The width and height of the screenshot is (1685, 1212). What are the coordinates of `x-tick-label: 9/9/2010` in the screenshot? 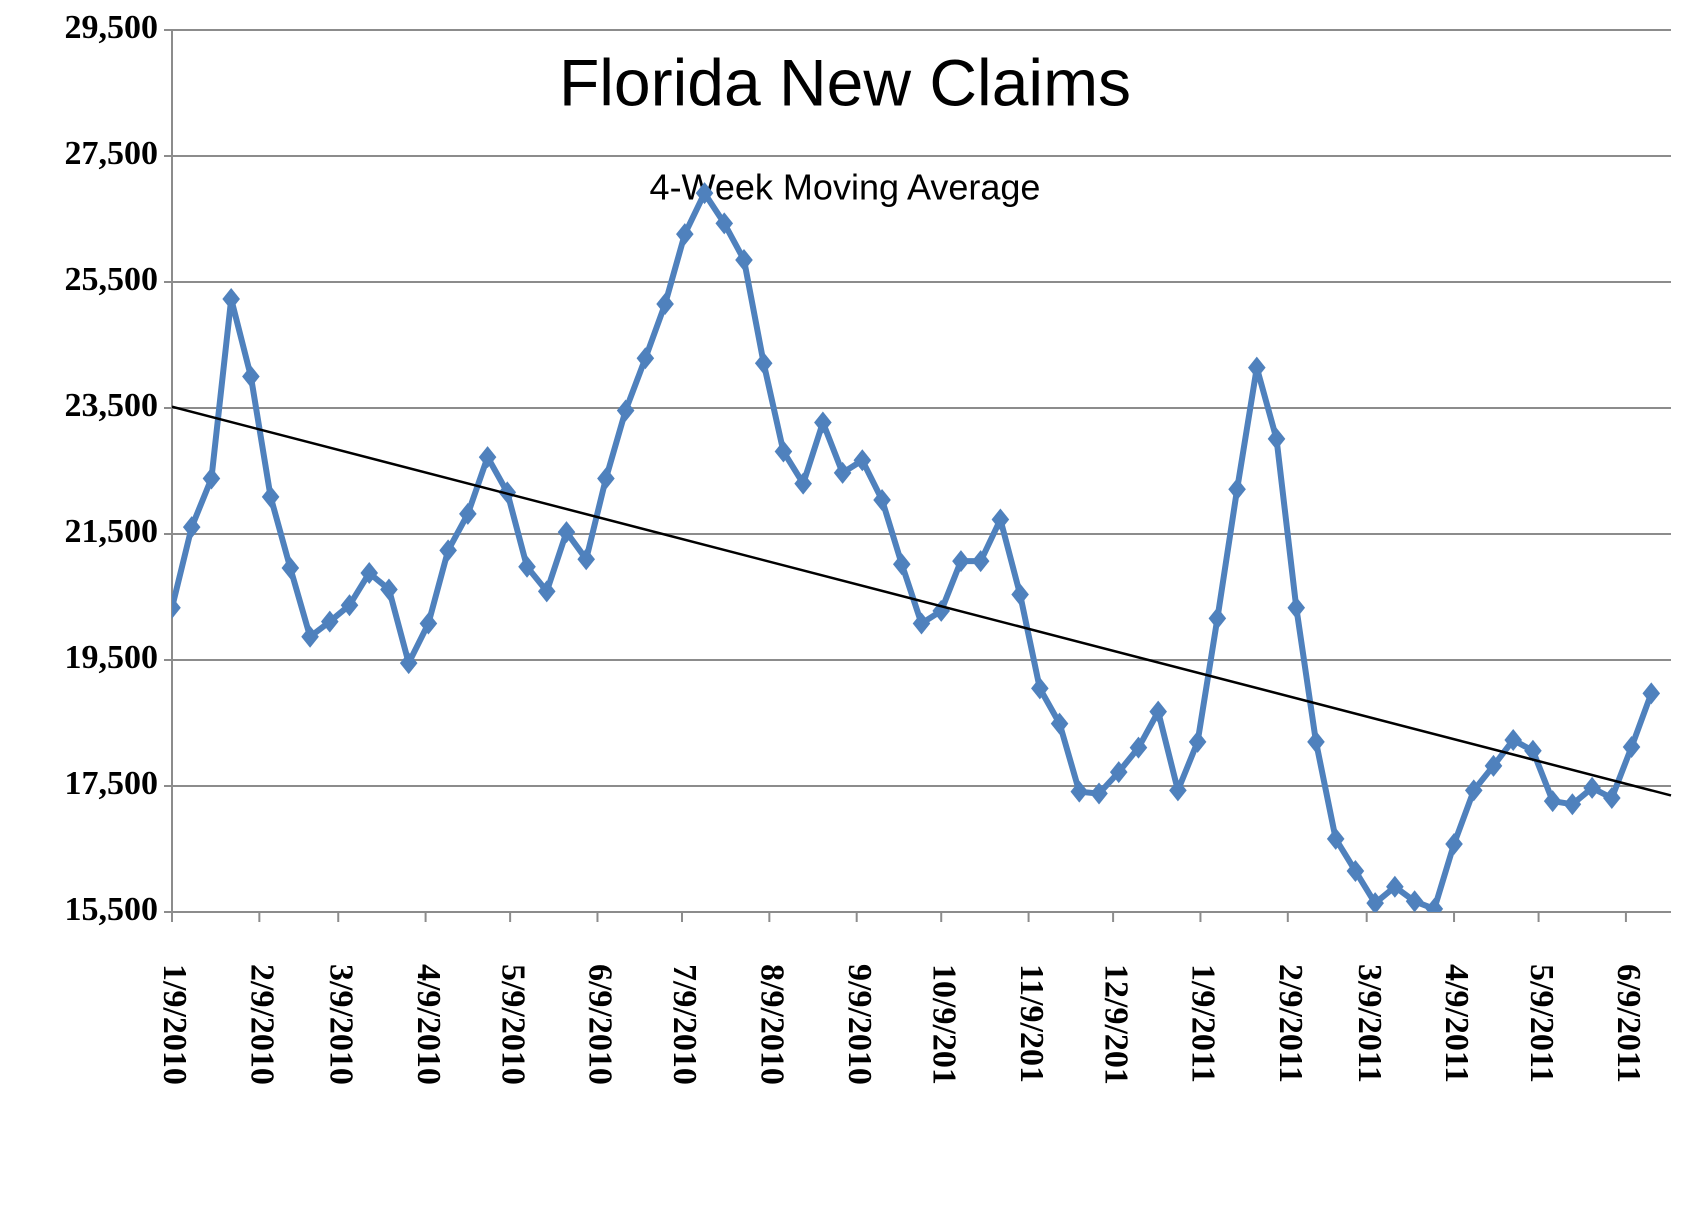 It's located at (859, 1024).